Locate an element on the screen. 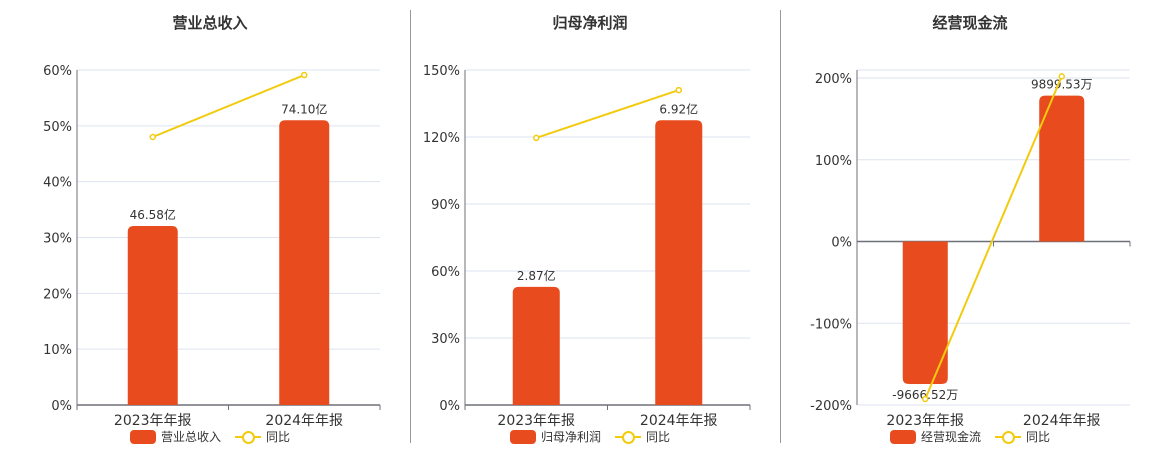 This screenshot has height=450, width=1160. legend: 营业总收入 同比 is located at coordinates (210, 436).